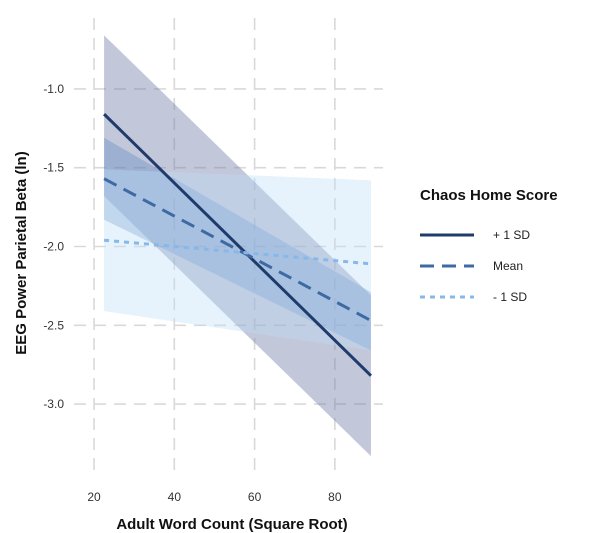 Image resolution: width=592 pixels, height=533 pixels. What do you see at coordinates (175, 497) in the screenshot?
I see `x-tick-label: 40` at bounding box center [175, 497].